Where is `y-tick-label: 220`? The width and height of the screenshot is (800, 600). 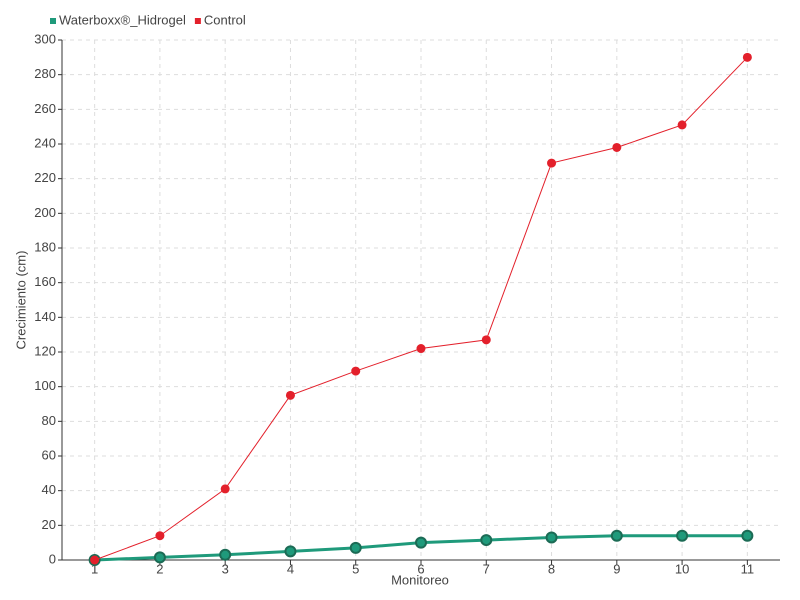
y-tick-label: 220 is located at coordinates (45, 177).